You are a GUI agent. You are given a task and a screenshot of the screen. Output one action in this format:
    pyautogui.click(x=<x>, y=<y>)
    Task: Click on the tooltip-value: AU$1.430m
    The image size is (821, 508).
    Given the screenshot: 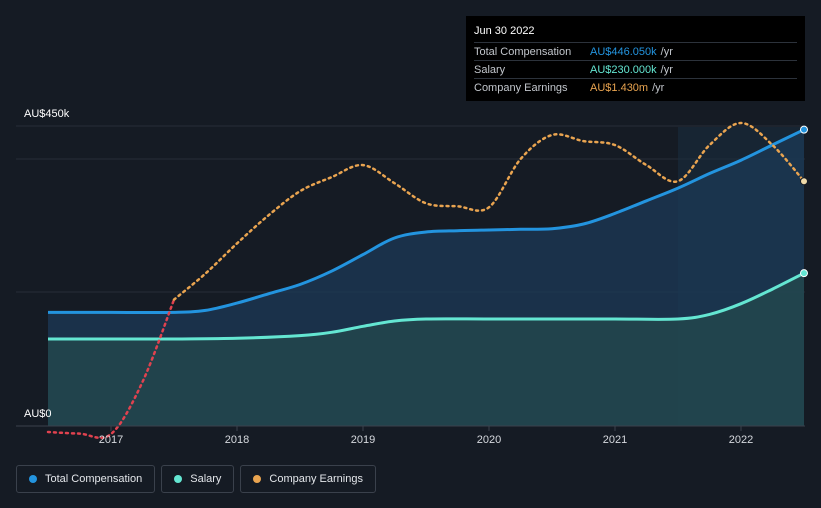 What is the action you would take?
    pyautogui.click(x=619, y=87)
    